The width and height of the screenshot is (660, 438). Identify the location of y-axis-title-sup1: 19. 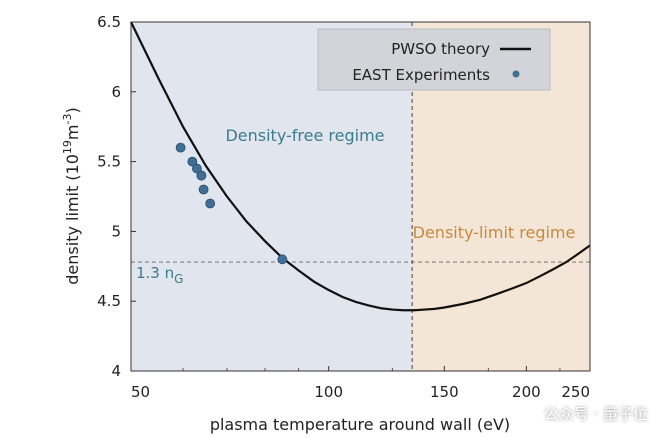
(67, 147).